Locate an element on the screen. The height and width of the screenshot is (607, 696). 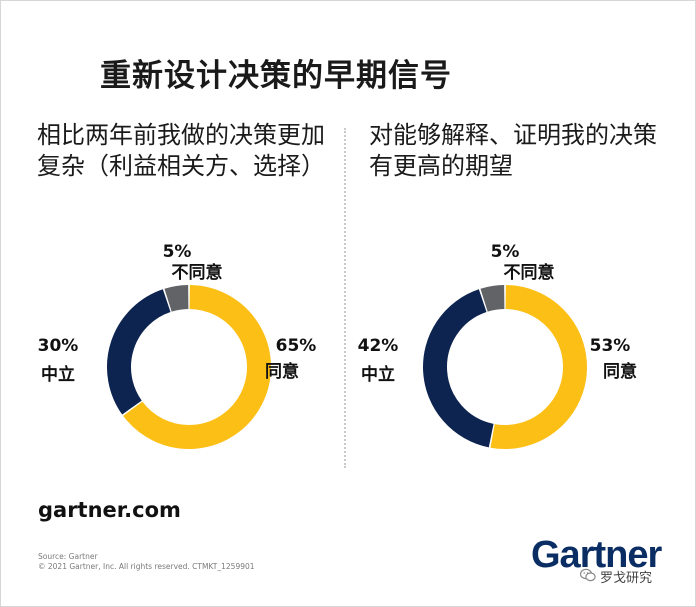
divider is located at coordinates (345, 298).